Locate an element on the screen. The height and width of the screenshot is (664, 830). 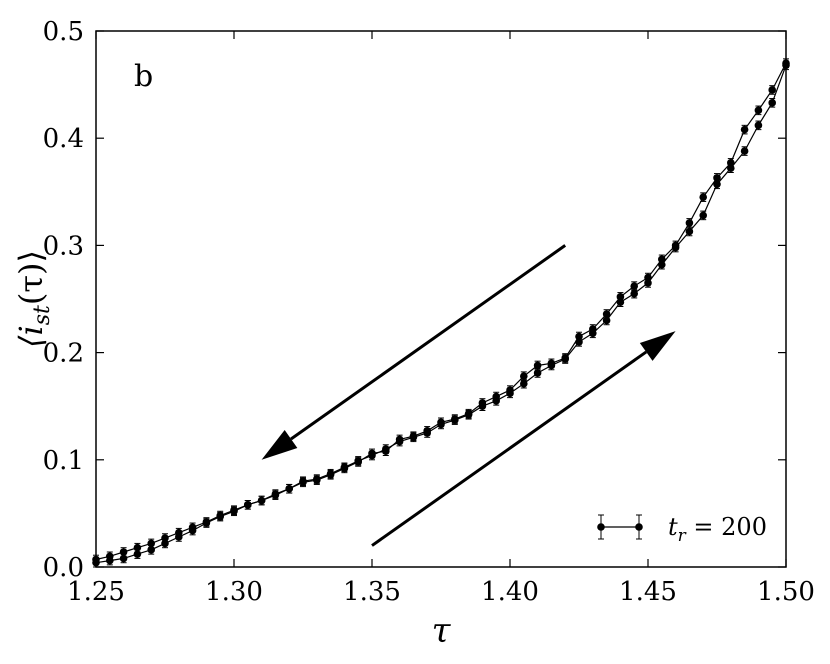
y-tick-label: 0.0 is located at coordinates (63, 568).